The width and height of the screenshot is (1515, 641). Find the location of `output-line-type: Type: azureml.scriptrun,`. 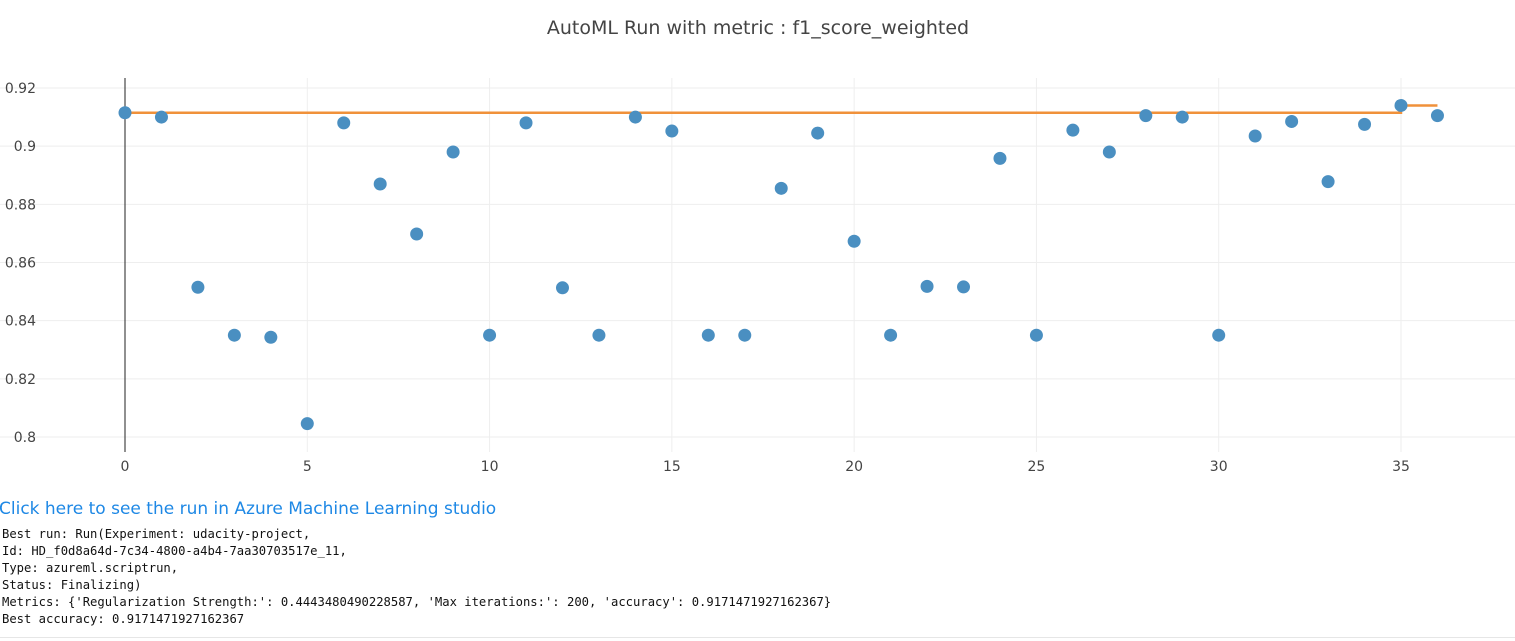

output-line-type: Type: azureml.scriptrun, is located at coordinates (90, 567).